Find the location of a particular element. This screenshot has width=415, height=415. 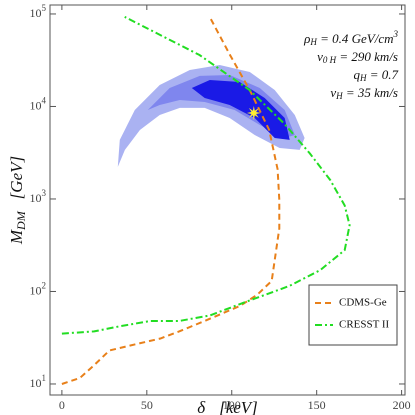

y-tick-label: 10² is located at coordinates (38, 289).